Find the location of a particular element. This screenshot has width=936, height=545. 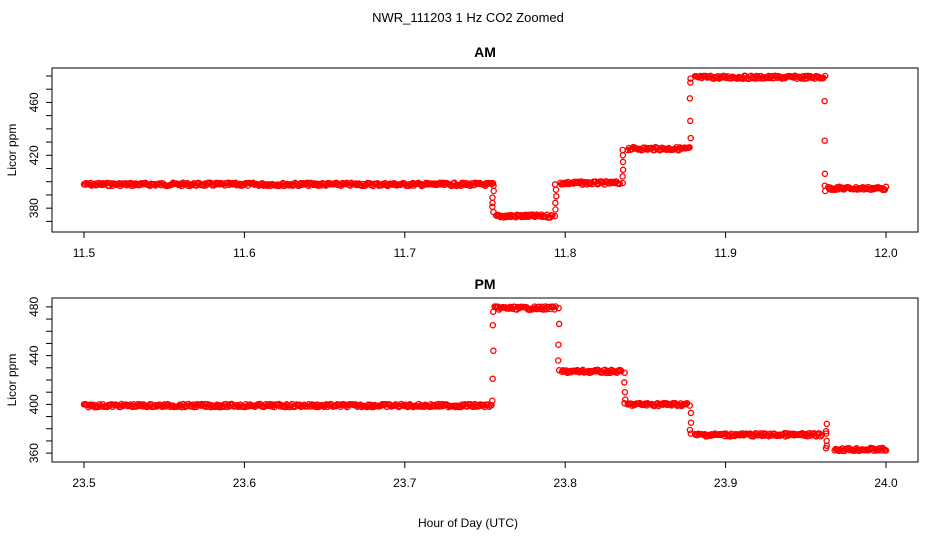

x-tick-label: 12.0 is located at coordinates (886, 253).